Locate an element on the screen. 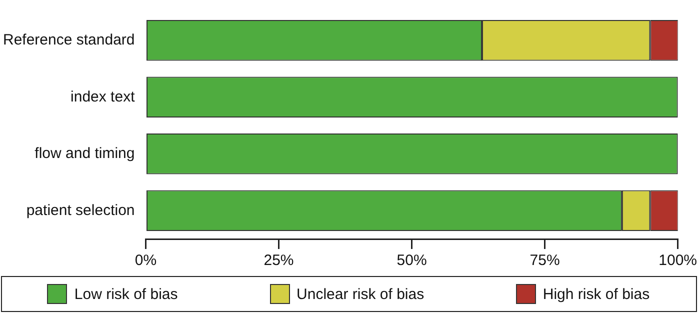 This screenshot has width=700, height=320. x-tick-label: 75% is located at coordinates (545, 261).